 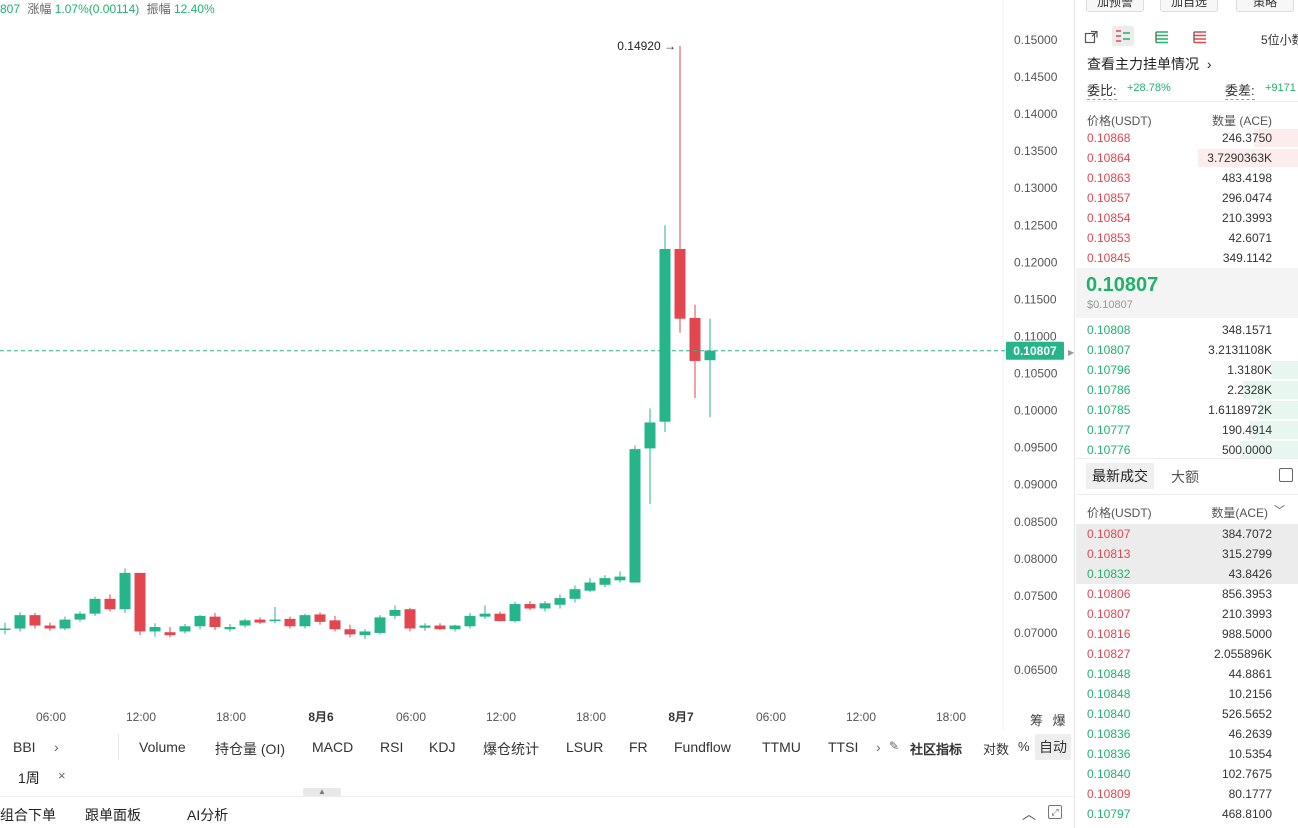 I want to click on decimals-selector: 5位小数, so click(x=1279, y=40).